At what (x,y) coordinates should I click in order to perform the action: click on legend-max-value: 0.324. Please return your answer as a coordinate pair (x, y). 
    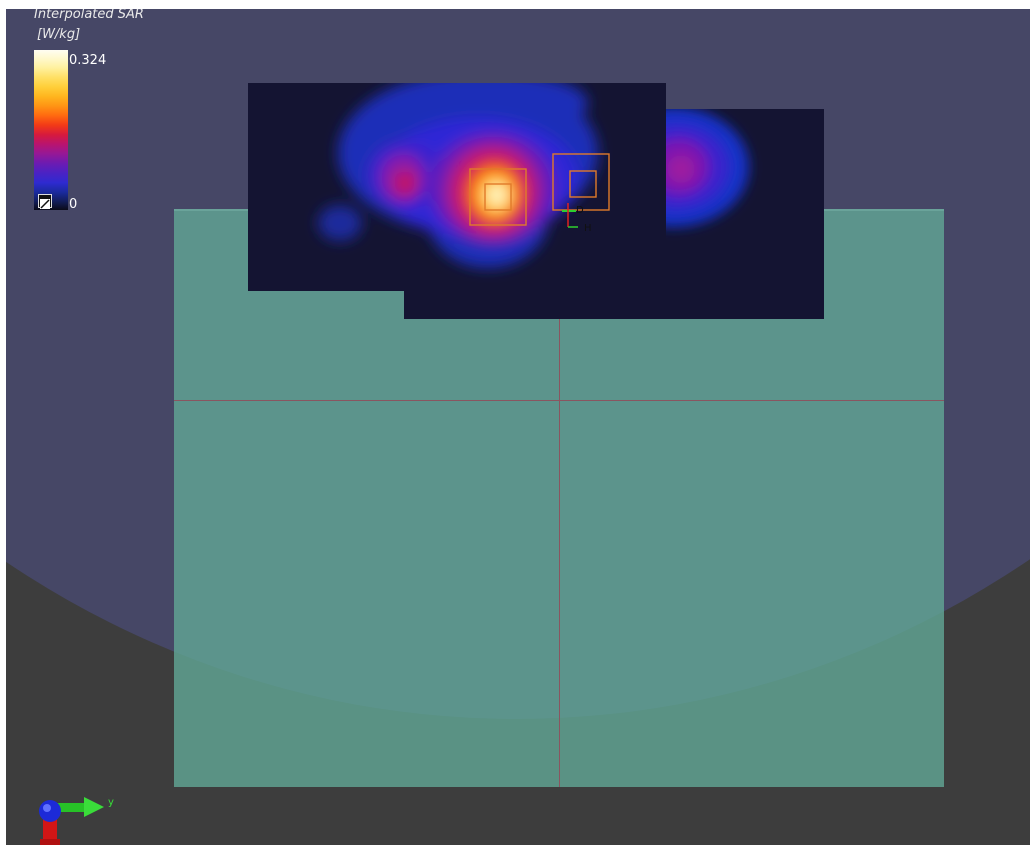
    Looking at the image, I should click on (88, 60).